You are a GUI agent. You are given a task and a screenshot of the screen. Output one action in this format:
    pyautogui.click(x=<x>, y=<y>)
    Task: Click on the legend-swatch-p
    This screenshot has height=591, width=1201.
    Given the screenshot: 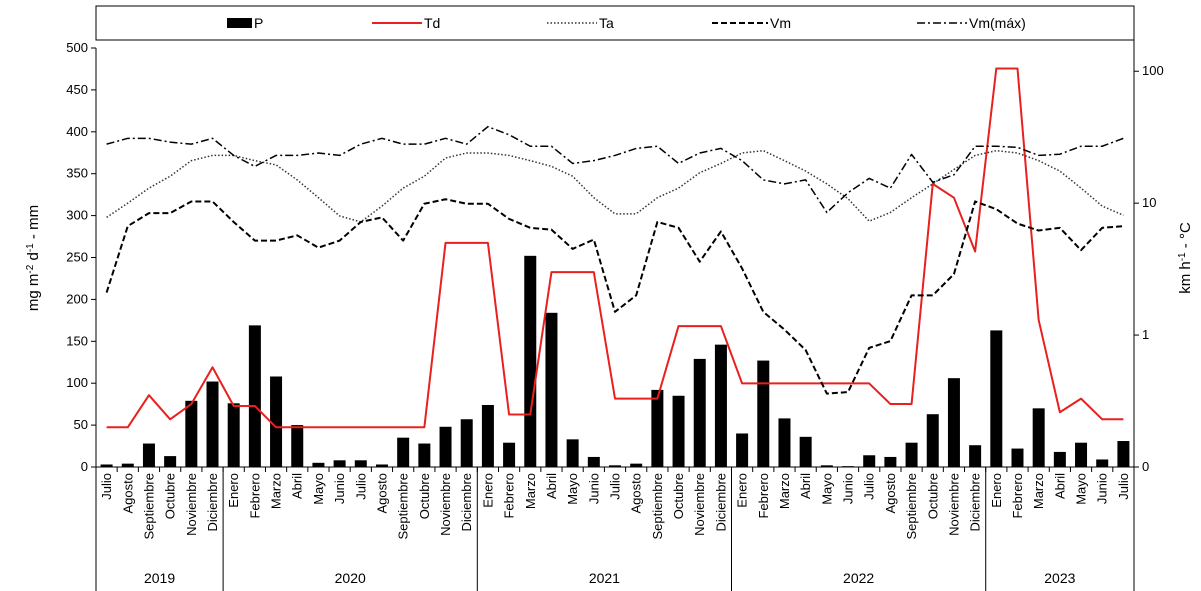 What is the action you would take?
    pyautogui.click(x=239, y=23)
    